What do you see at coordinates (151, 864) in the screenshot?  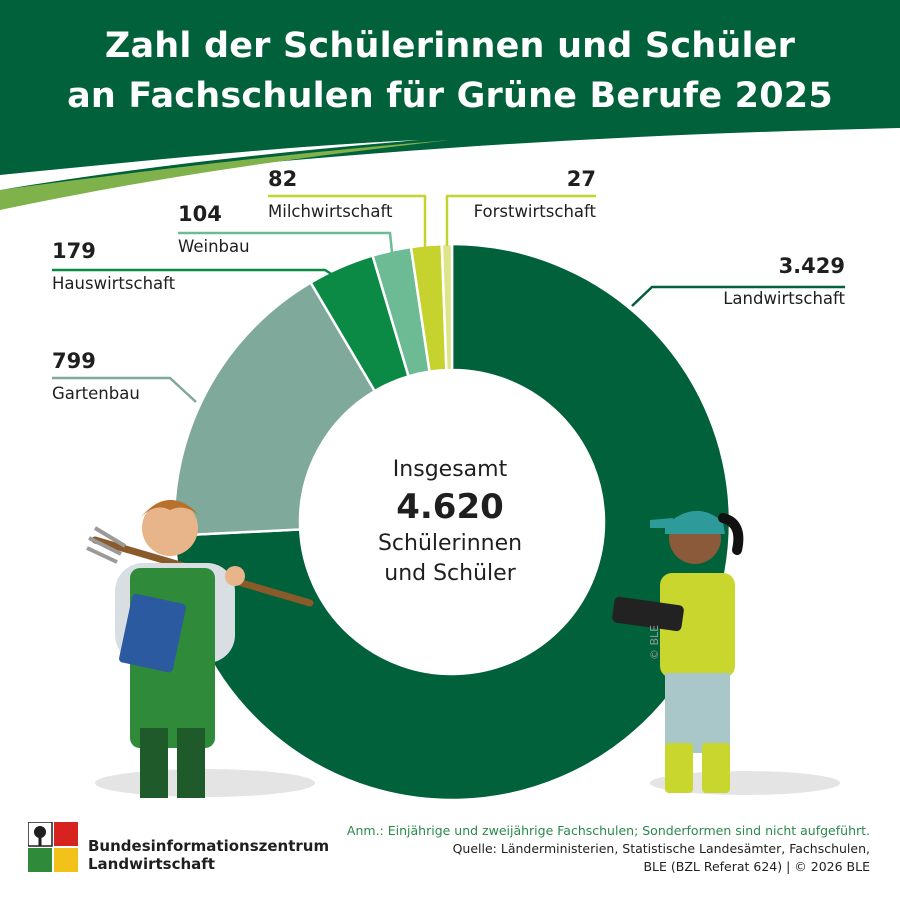 I see `logo-text-line-2: Landwirtschaft` at bounding box center [151, 864].